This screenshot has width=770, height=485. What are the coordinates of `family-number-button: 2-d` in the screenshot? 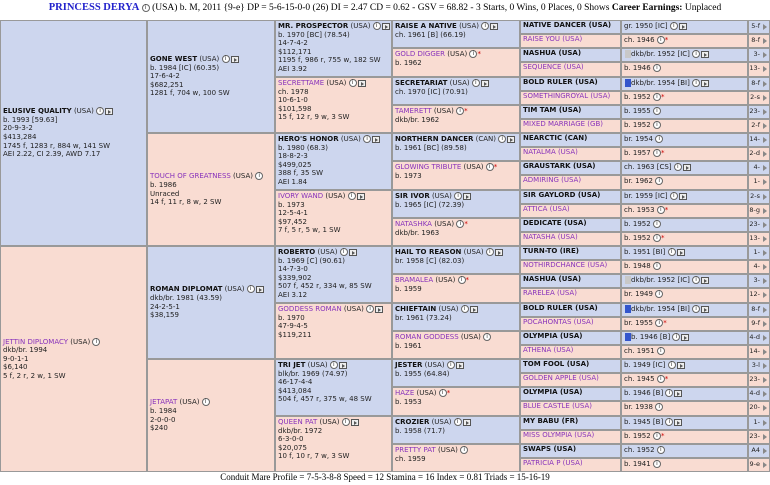 It's located at (759, 154).